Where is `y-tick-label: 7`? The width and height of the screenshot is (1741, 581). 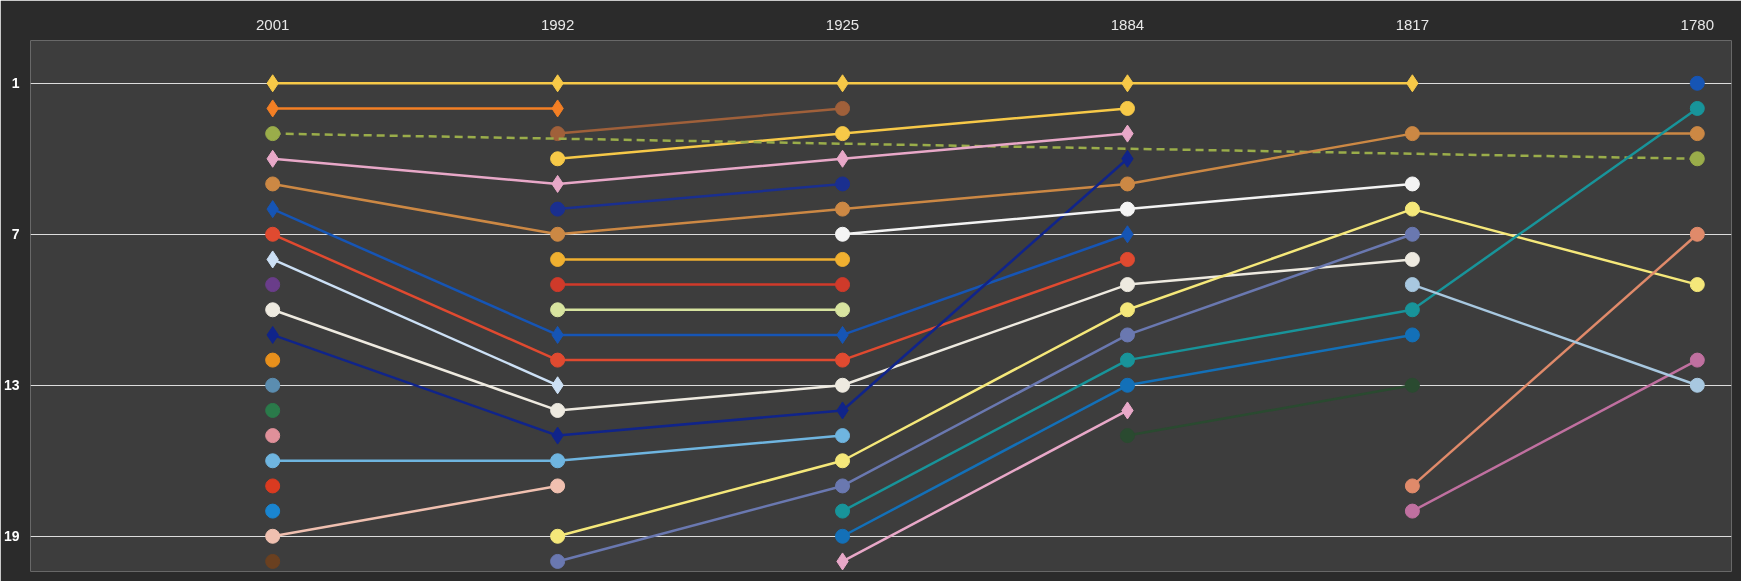 y-tick-label: 7 is located at coordinates (15, 234).